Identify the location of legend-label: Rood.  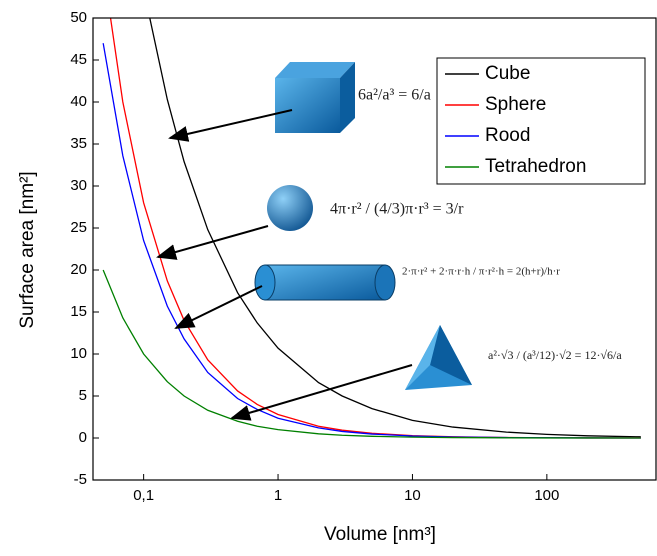
(507, 135).